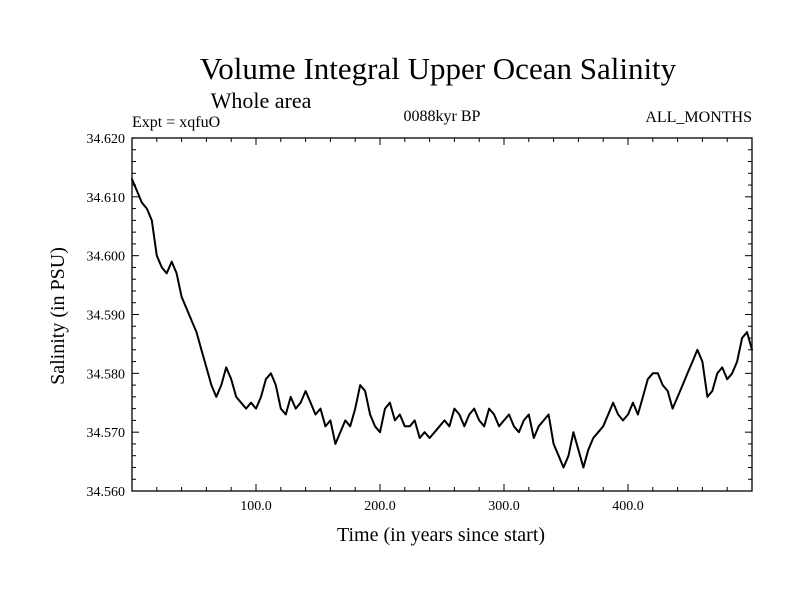  I want to click on y-tick-label: 34.570, so click(106, 433).